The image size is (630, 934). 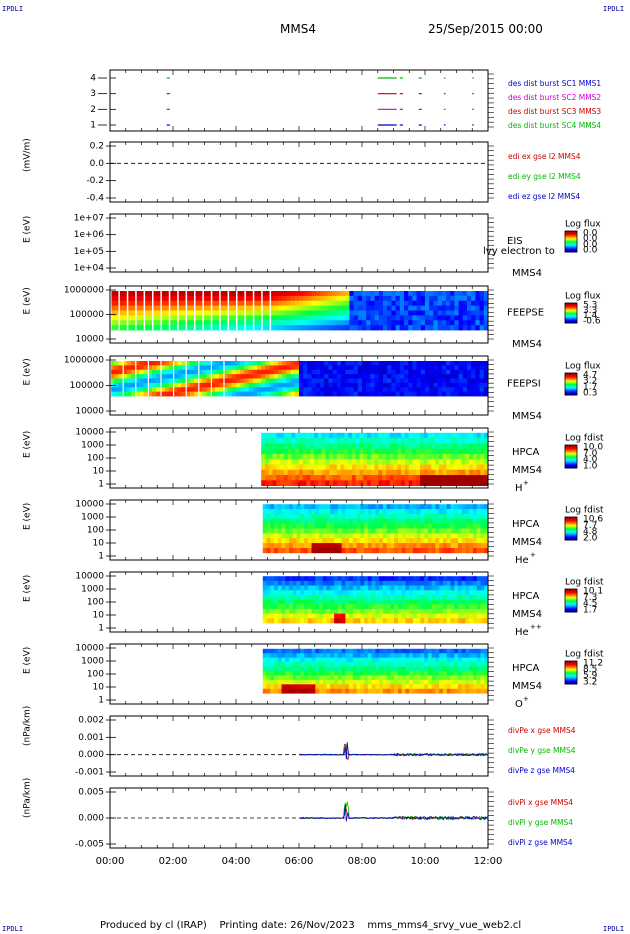 What do you see at coordinates (571, 608) in the screenshot?
I see `hpca-hepp-colorbar-cell` at bounding box center [571, 608].